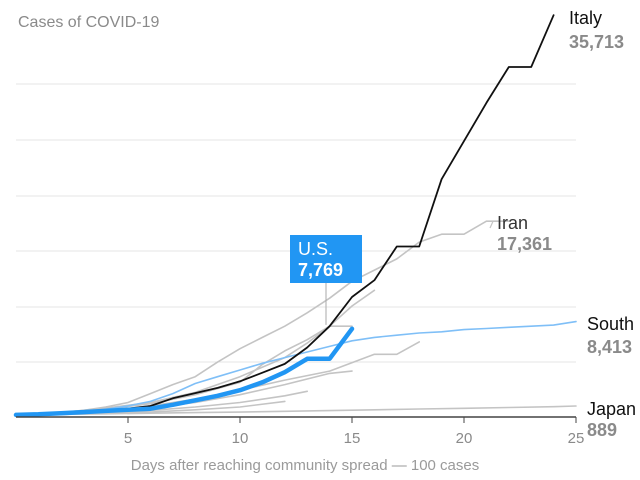  What do you see at coordinates (352, 438) in the screenshot?
I see `x-tick-label: 15` at bounding box center [352, 438].